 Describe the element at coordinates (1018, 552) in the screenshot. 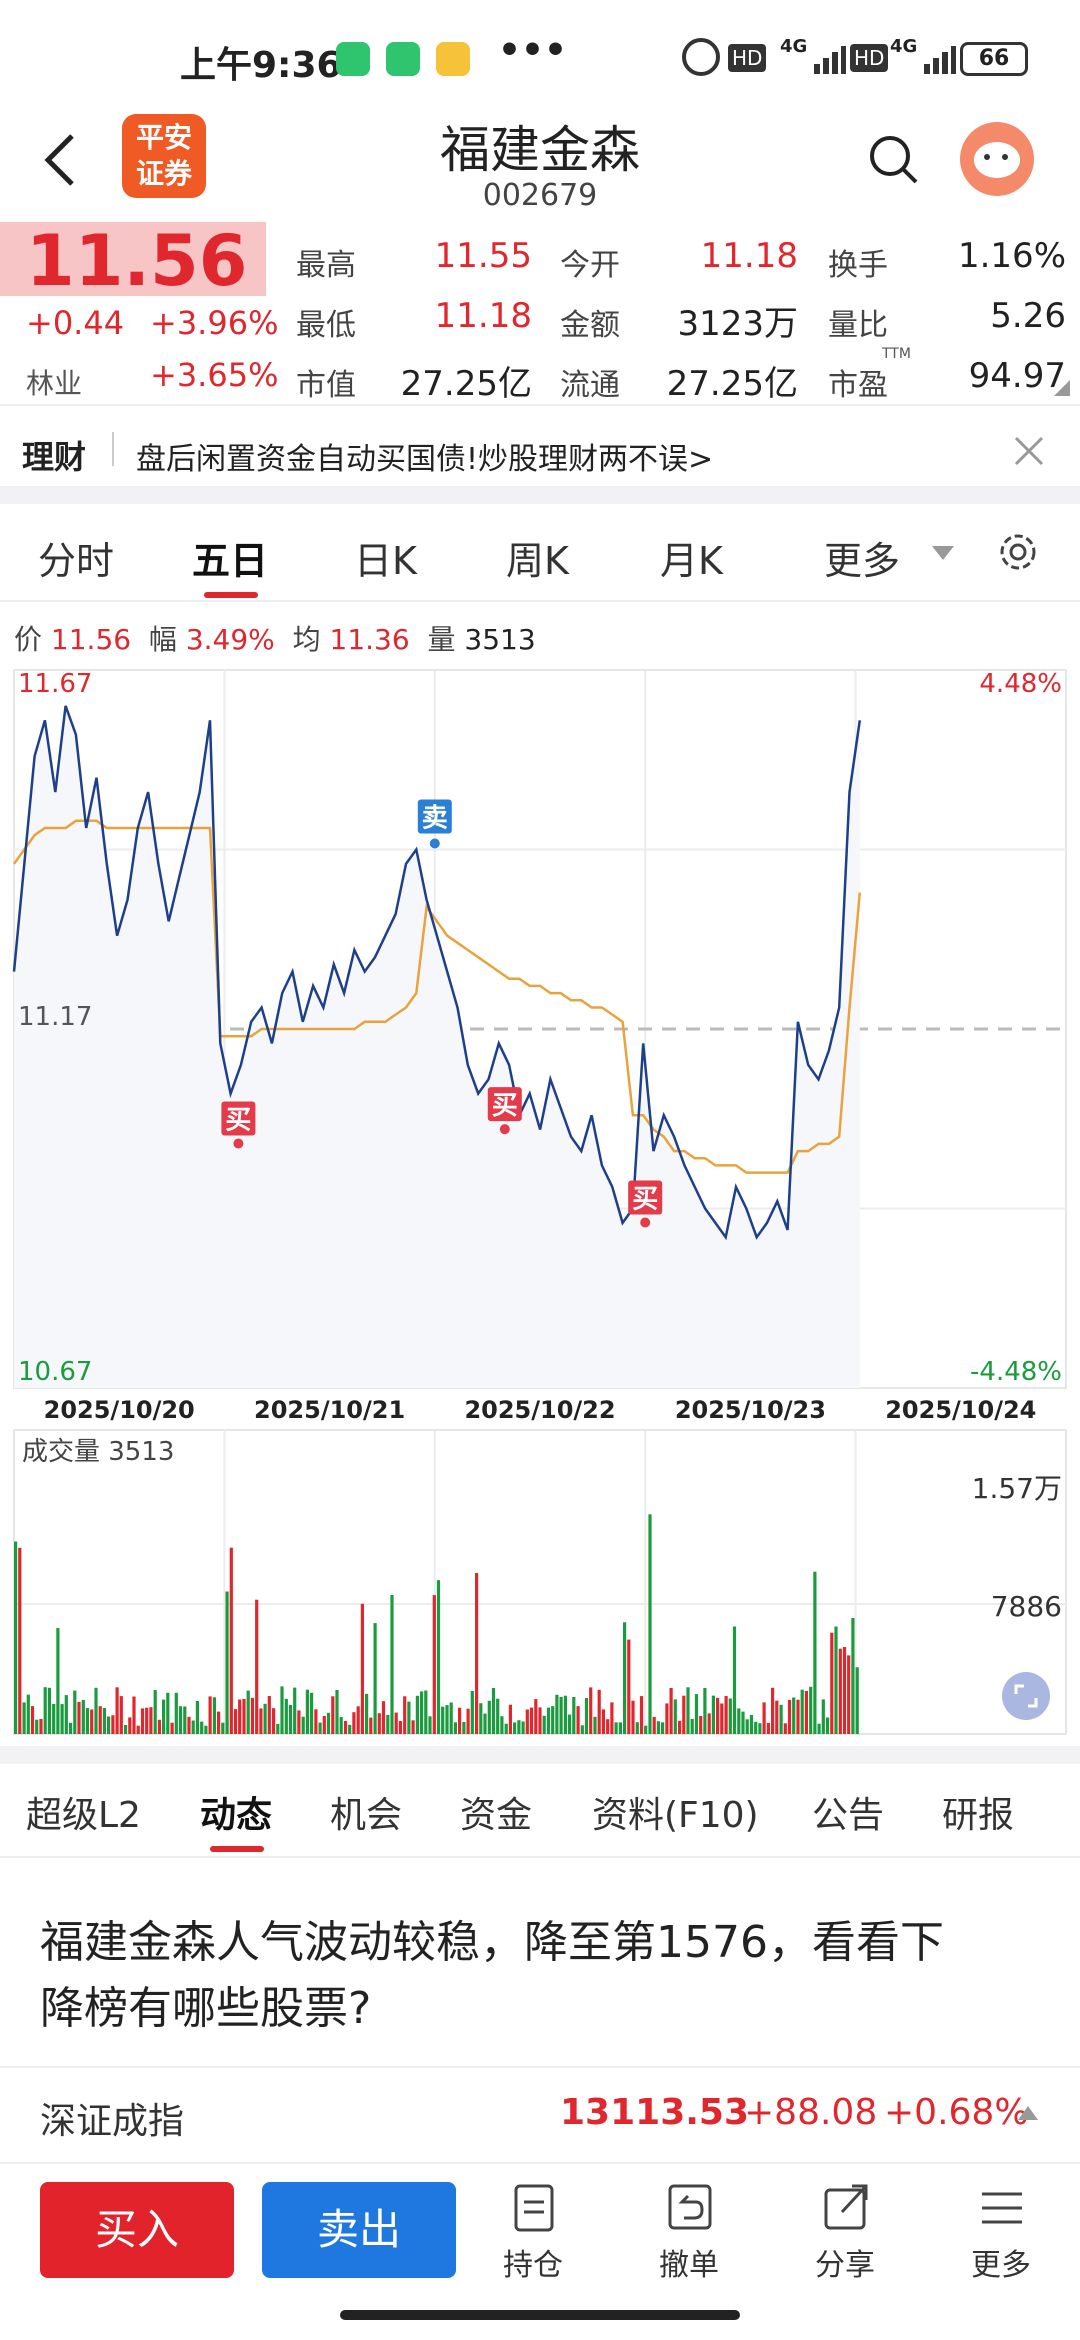

I see `gear-icon` at that location.